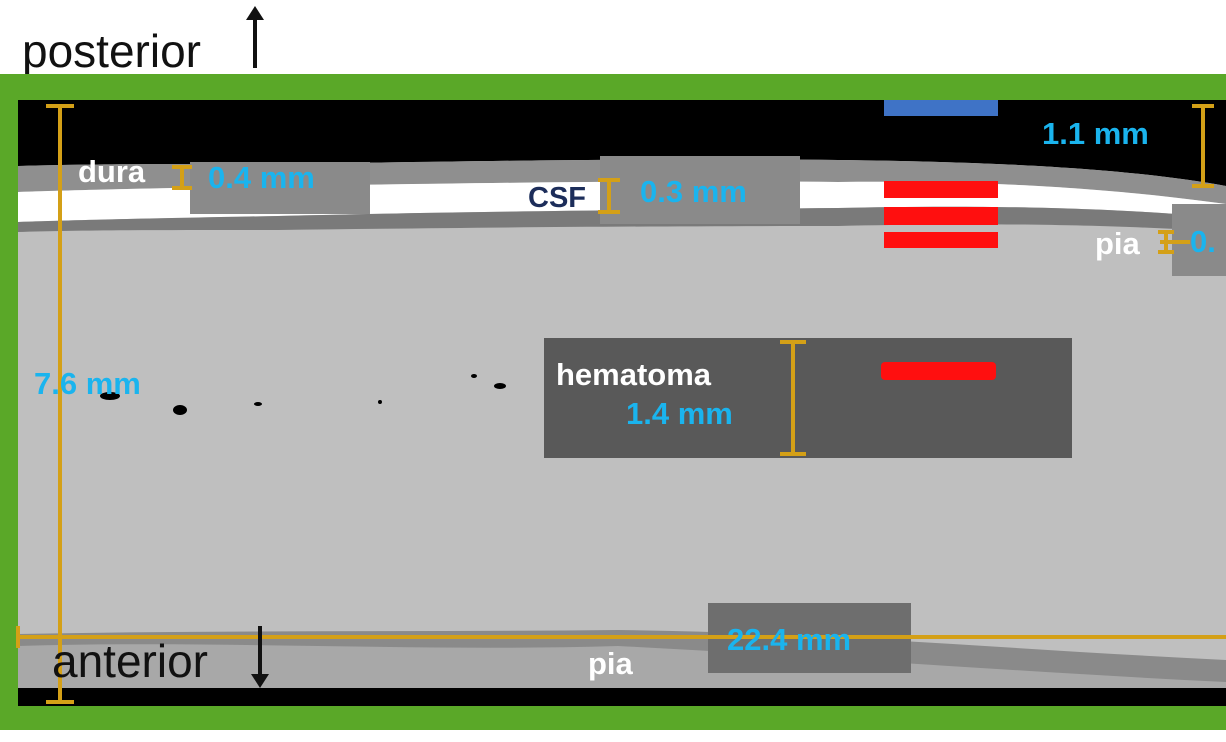  I want to click on red-marker-dura, so click(941, 189).